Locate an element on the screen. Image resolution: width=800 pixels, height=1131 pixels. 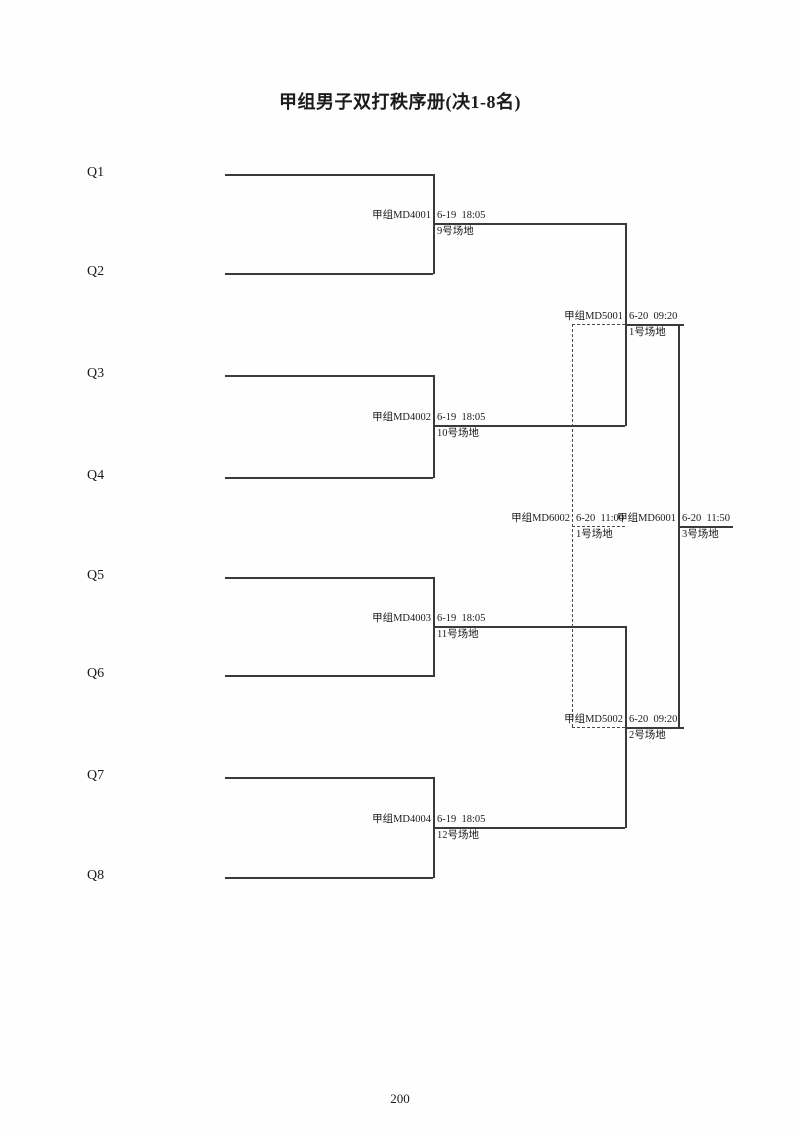
match-time-md4003: 6-19 18:05 is located at coordinates (461, 618).